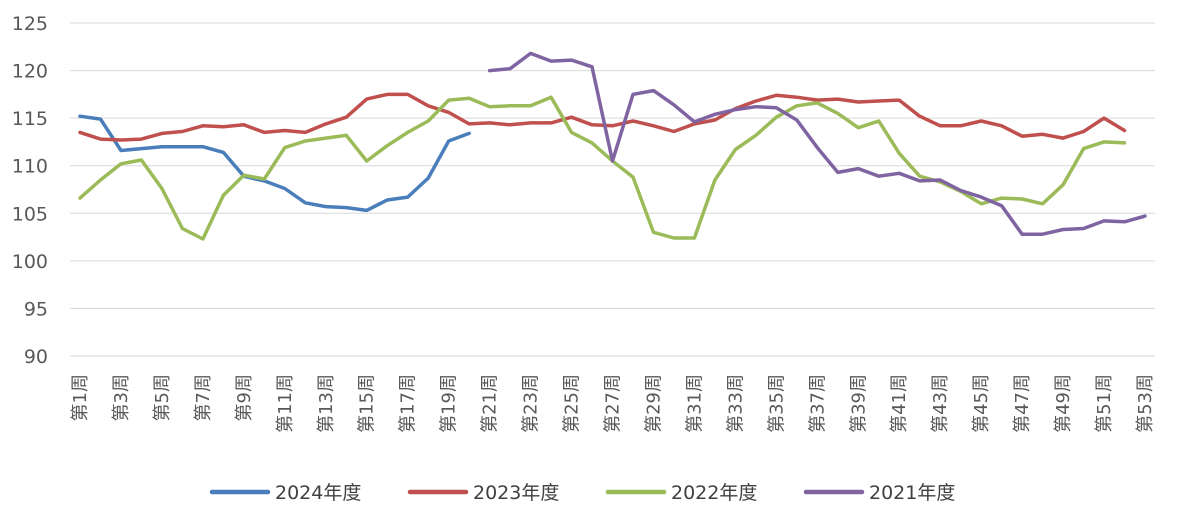  What do you see at coordinates (318, 493) in the screenshot?
I see `legend-label: 2024年度` at bounding box center [318, 493].